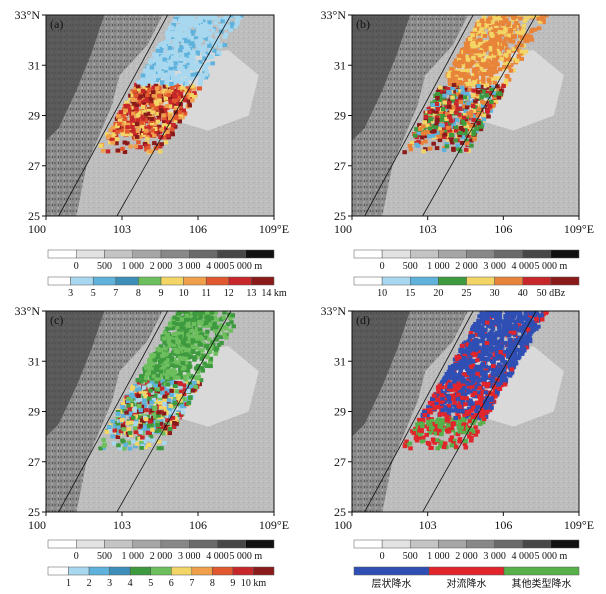 This screenshot has width=606, height=594. I want to click on data-colorbar-label: 25, so click(467, 293).